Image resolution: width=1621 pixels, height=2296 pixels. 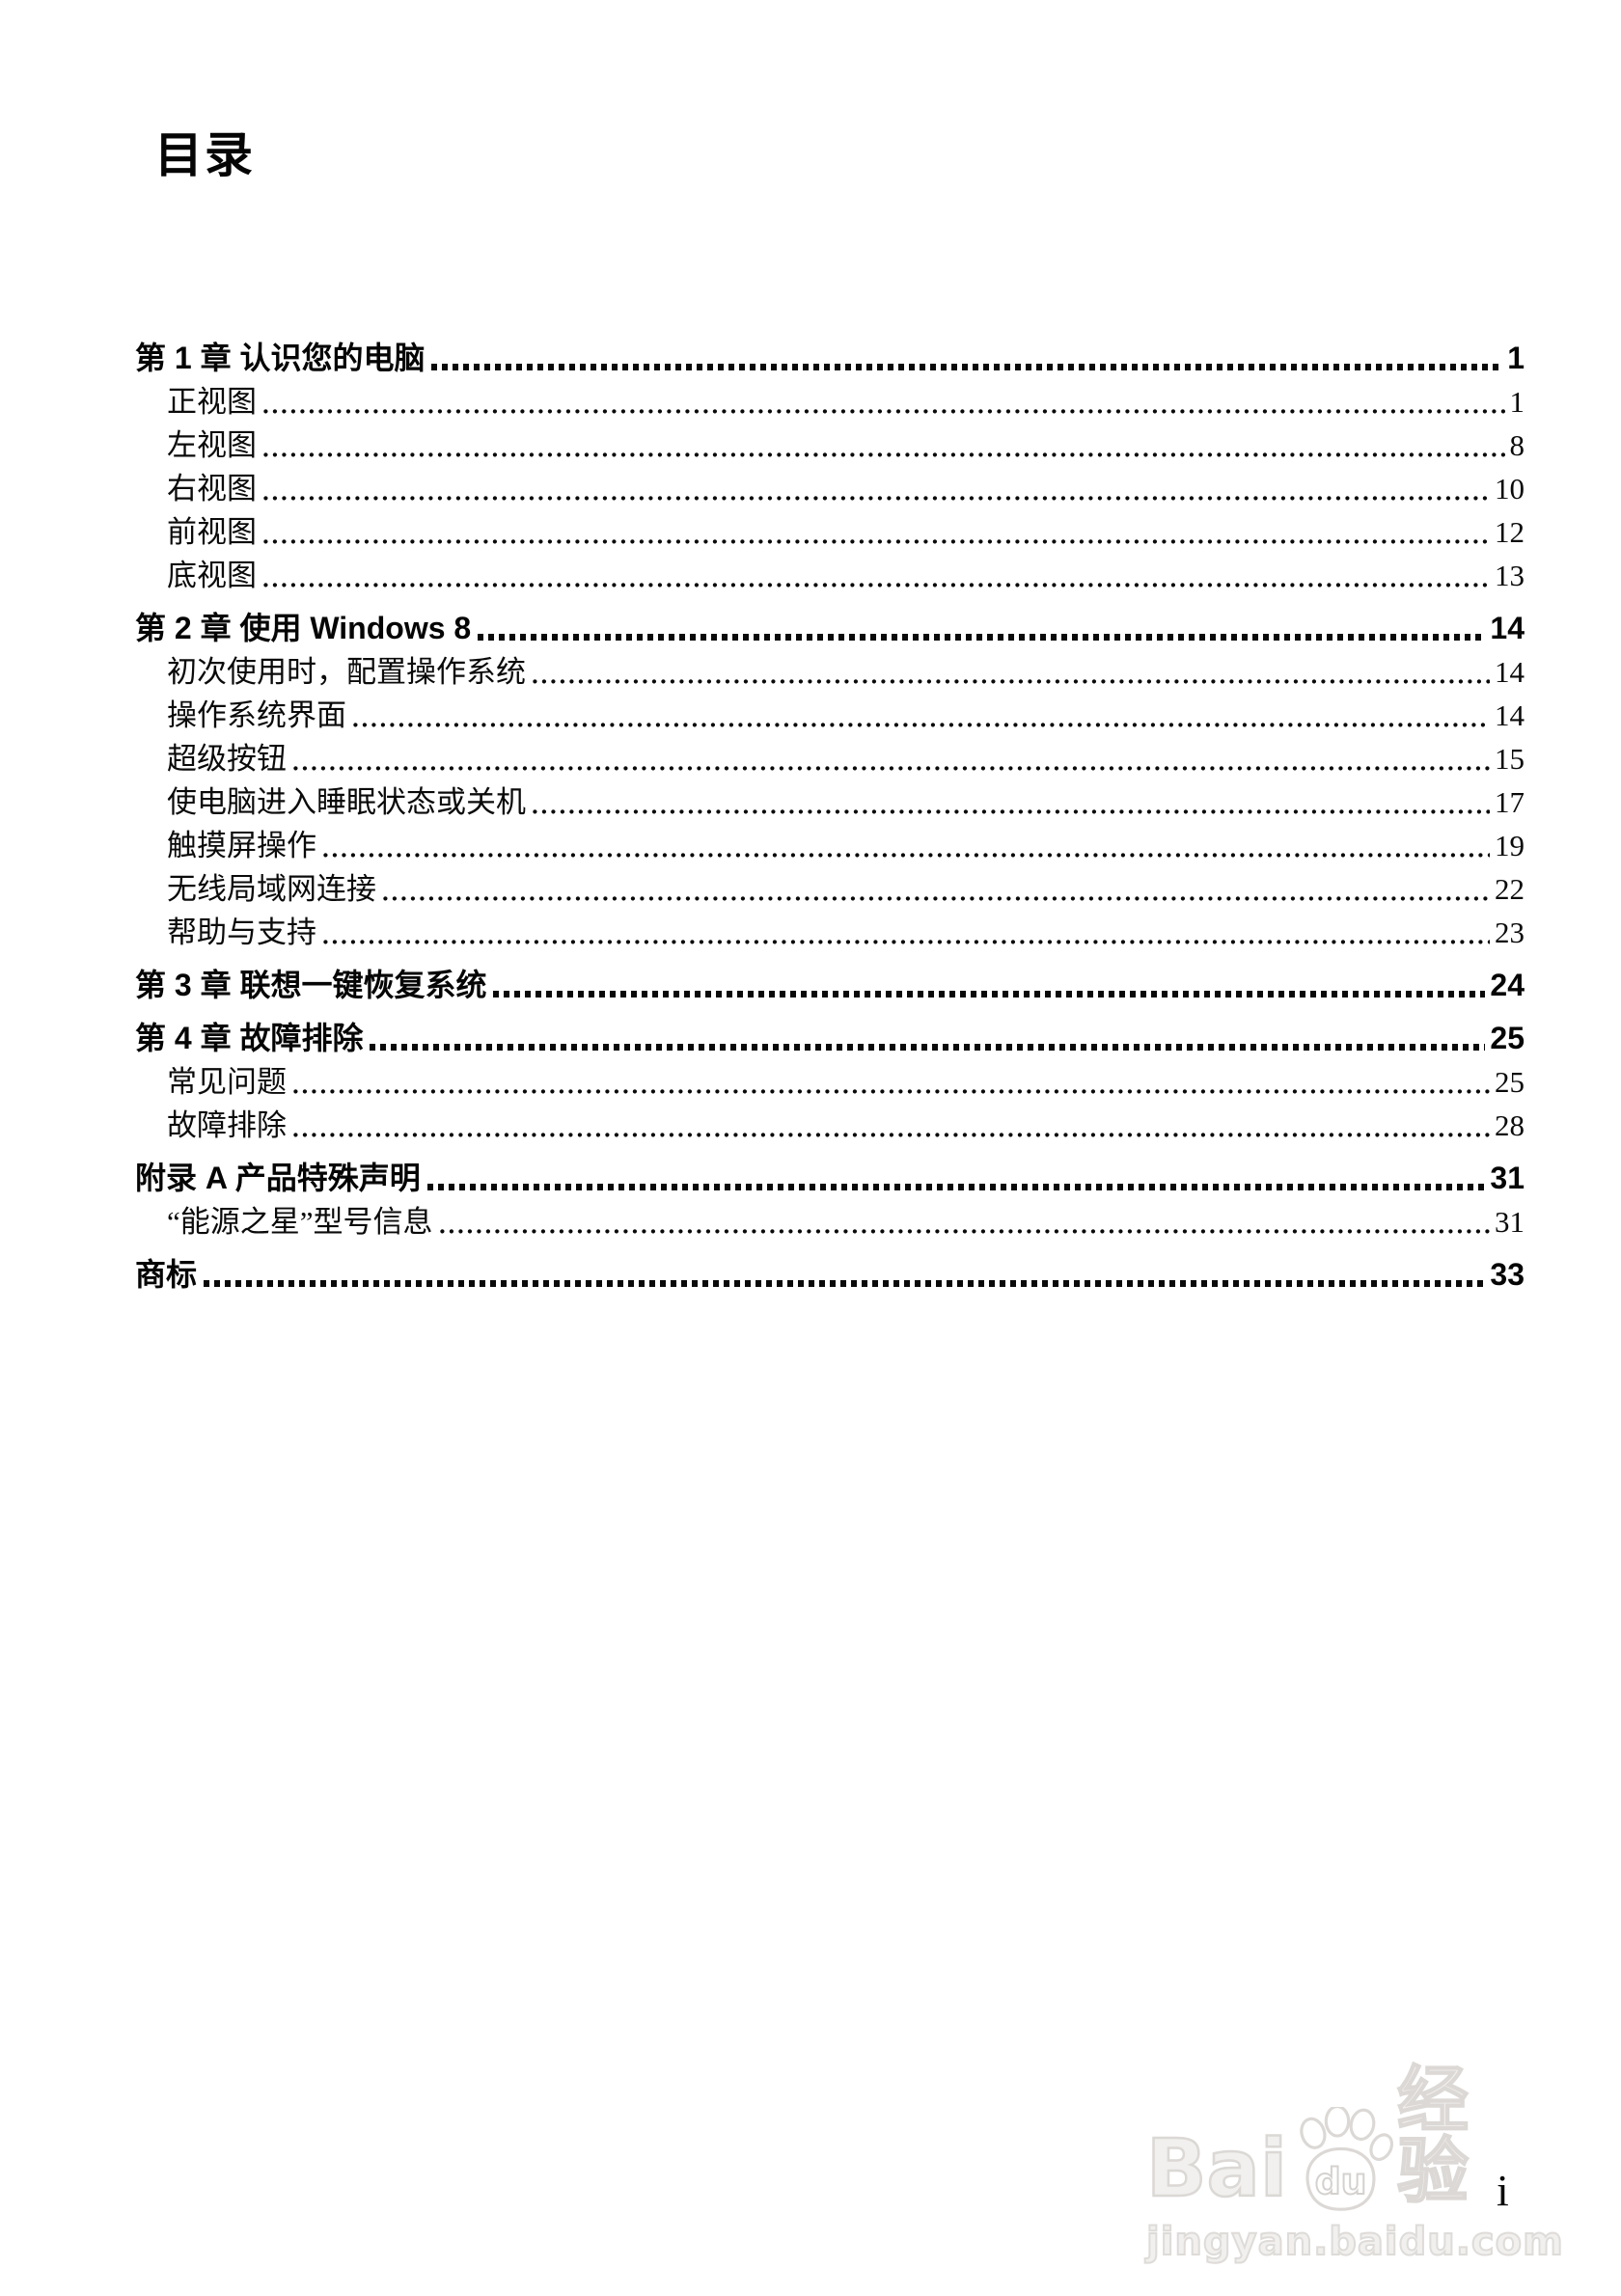 I want to click on toc-entry-row: 初次使用时，配置操作系统 14, so click(x=830, y=667).